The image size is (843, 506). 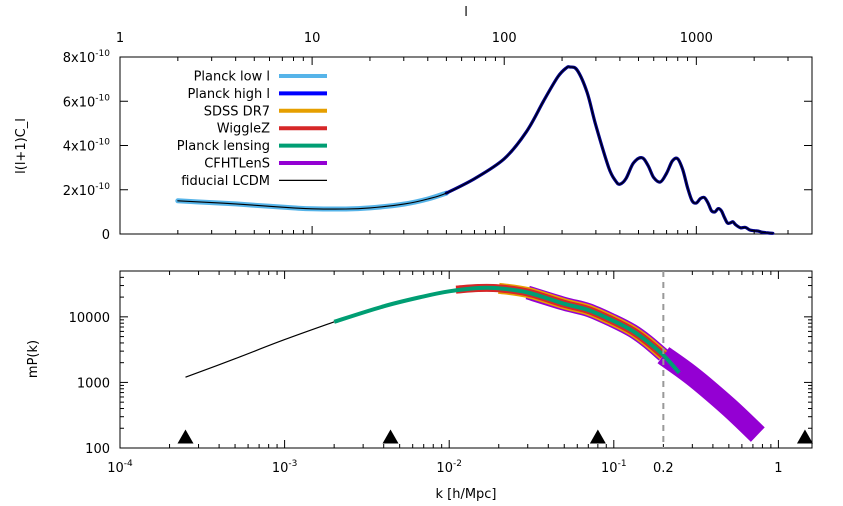 I want to click on top-y-tick-label-1-exponent: -10, so click(x=102, y=187).